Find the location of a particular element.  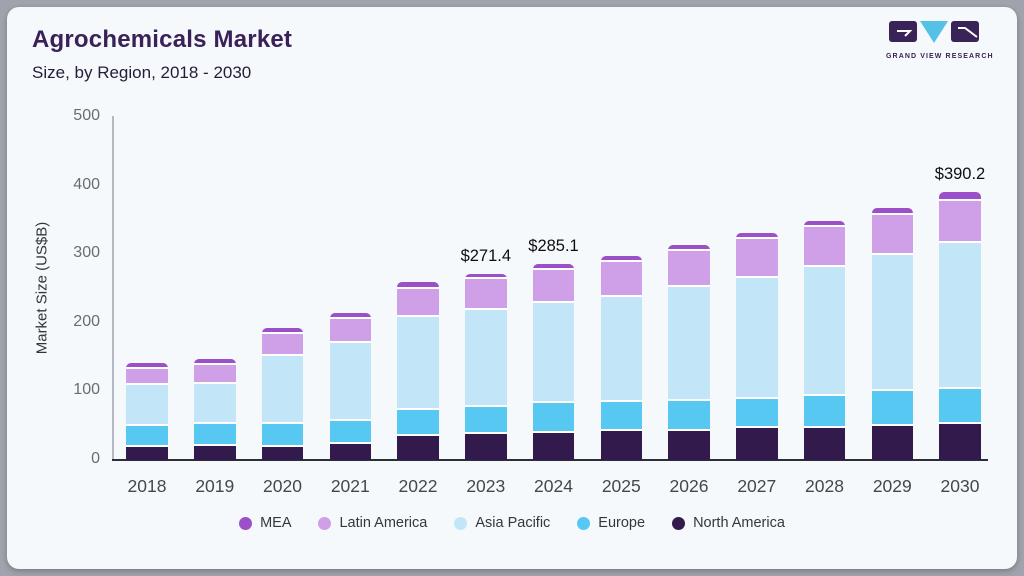

bar-2029 is located at coordinates (892, 333).